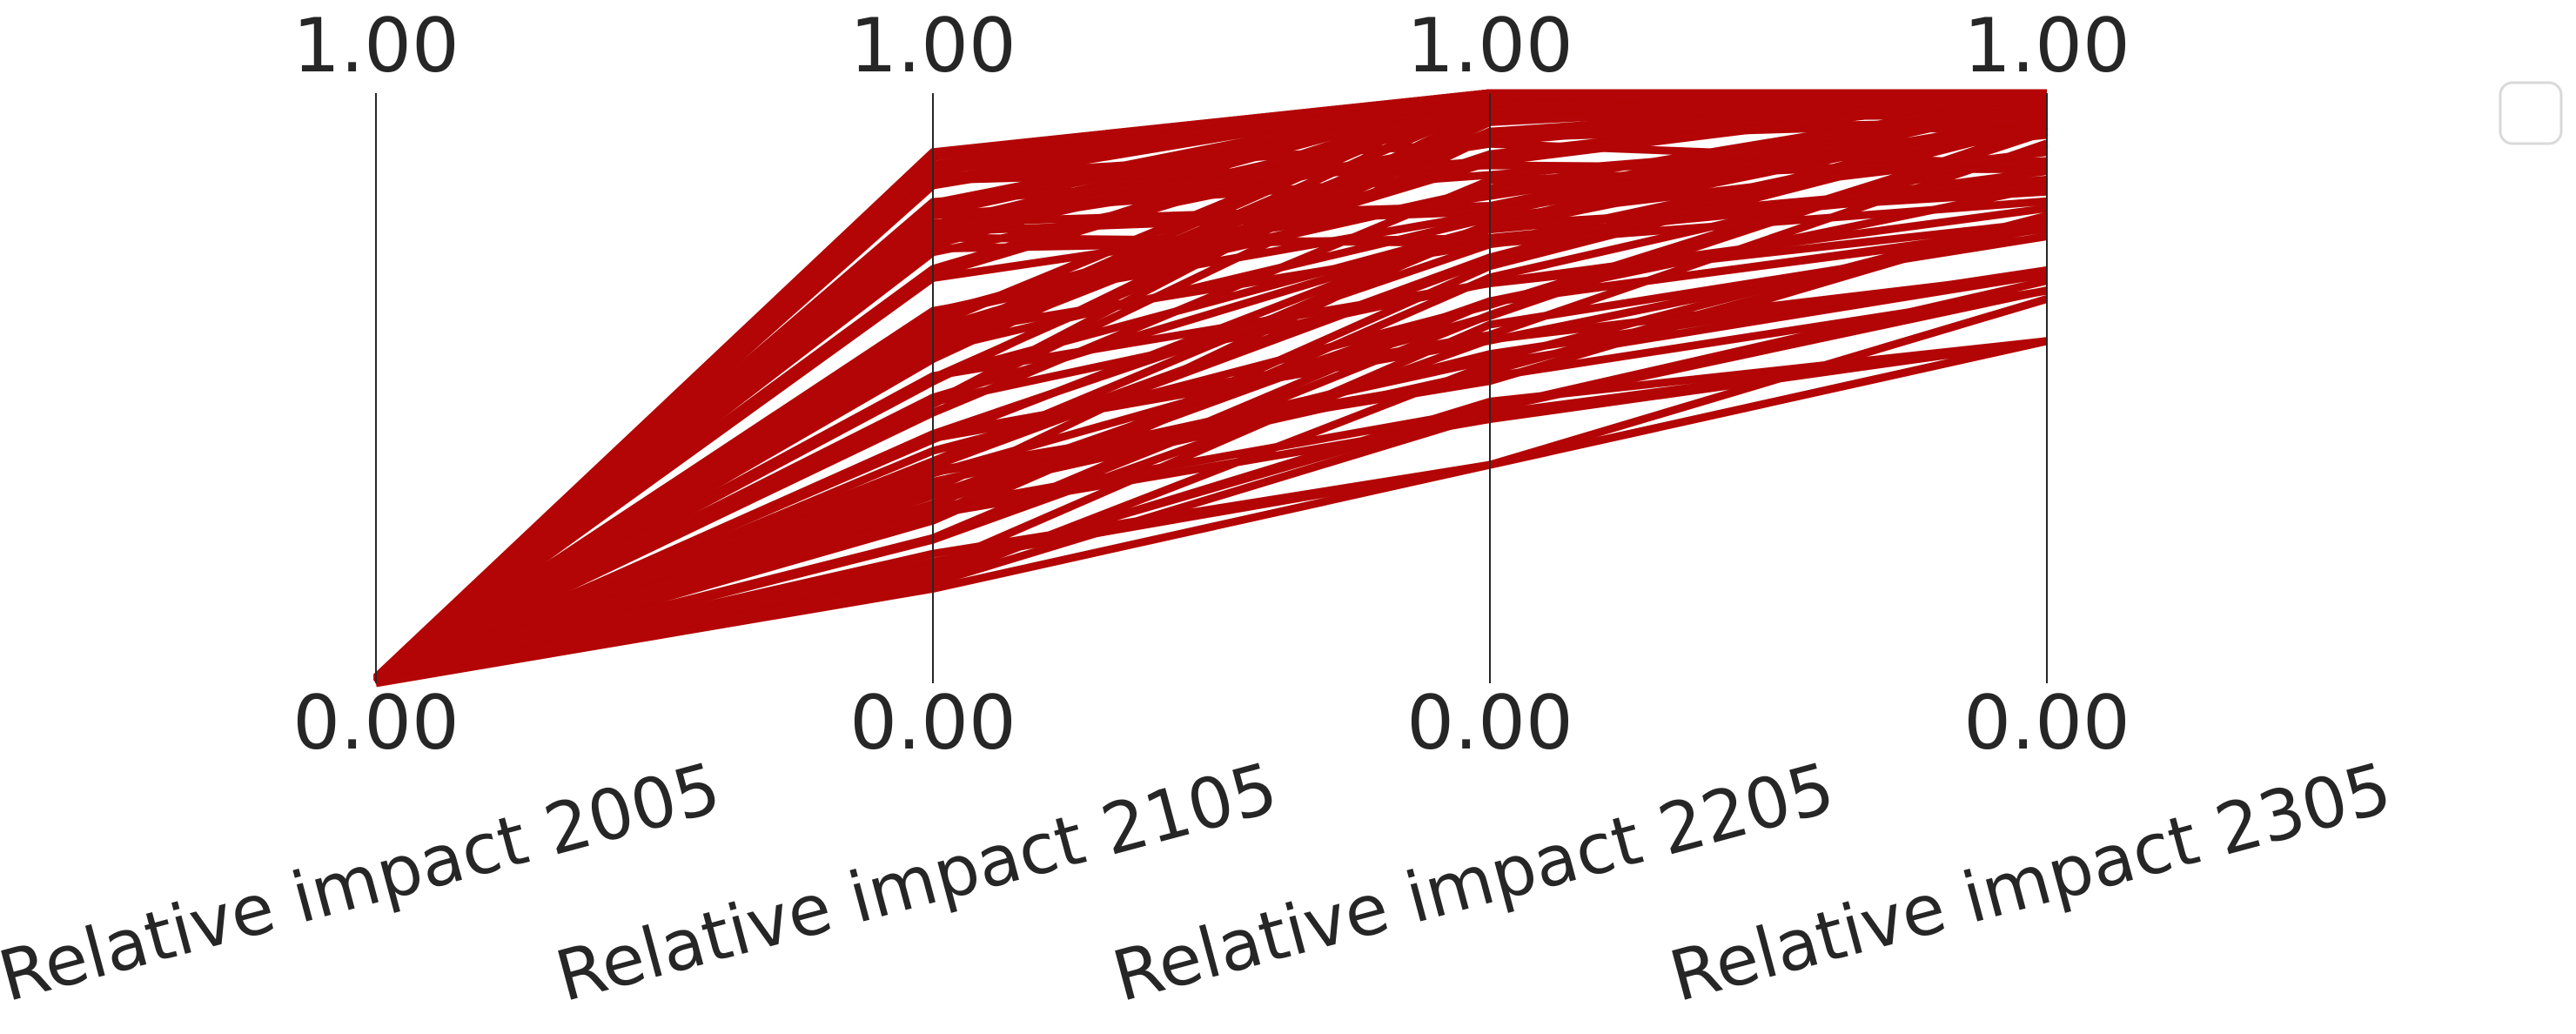  I want to click on legend-box, so click(2531, 113).